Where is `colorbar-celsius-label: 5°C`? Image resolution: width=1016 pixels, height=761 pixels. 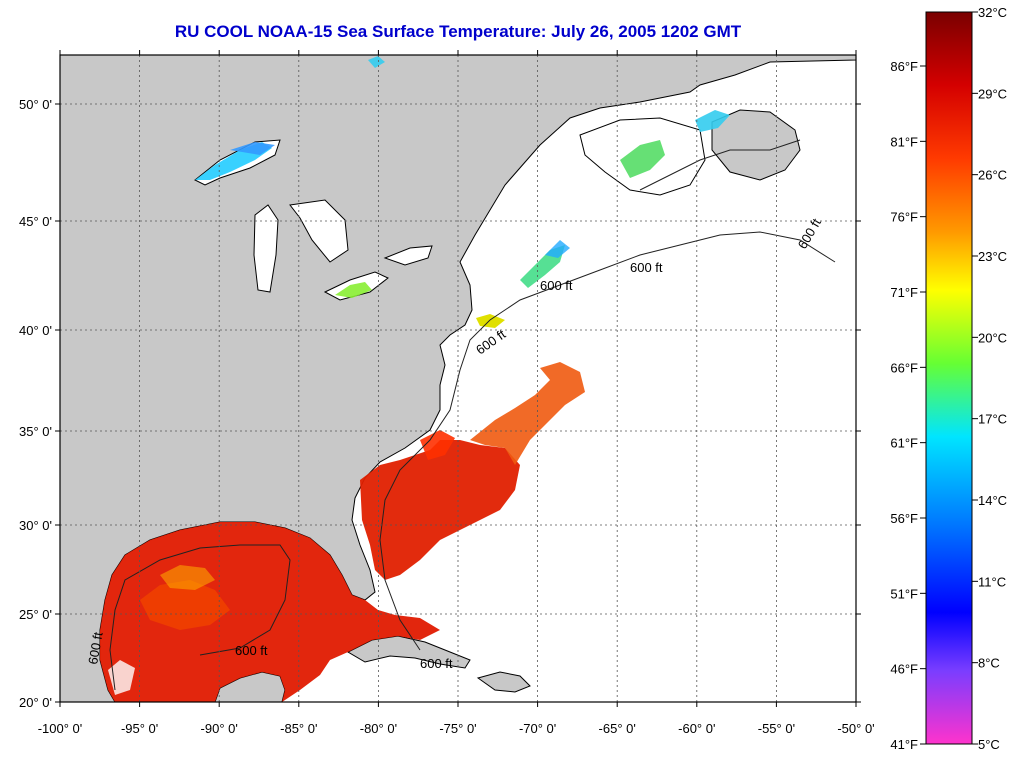 colorbar-celsius-label: 5°C is located at coordinates (989, 744).